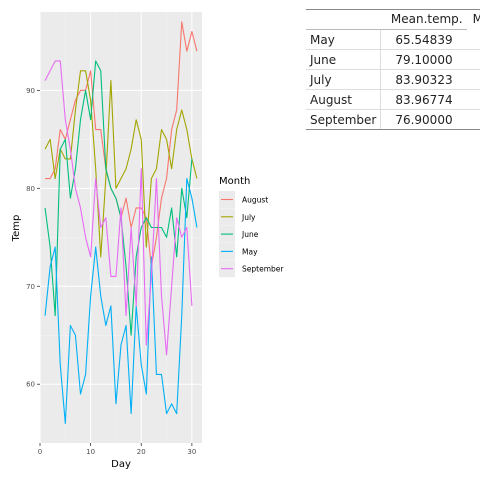 This screenshot has height=480, width=480. Describe the element at coordinates (423, 79) in the screenshot. I see `mean-temp-cell: 83.90323` at that location.